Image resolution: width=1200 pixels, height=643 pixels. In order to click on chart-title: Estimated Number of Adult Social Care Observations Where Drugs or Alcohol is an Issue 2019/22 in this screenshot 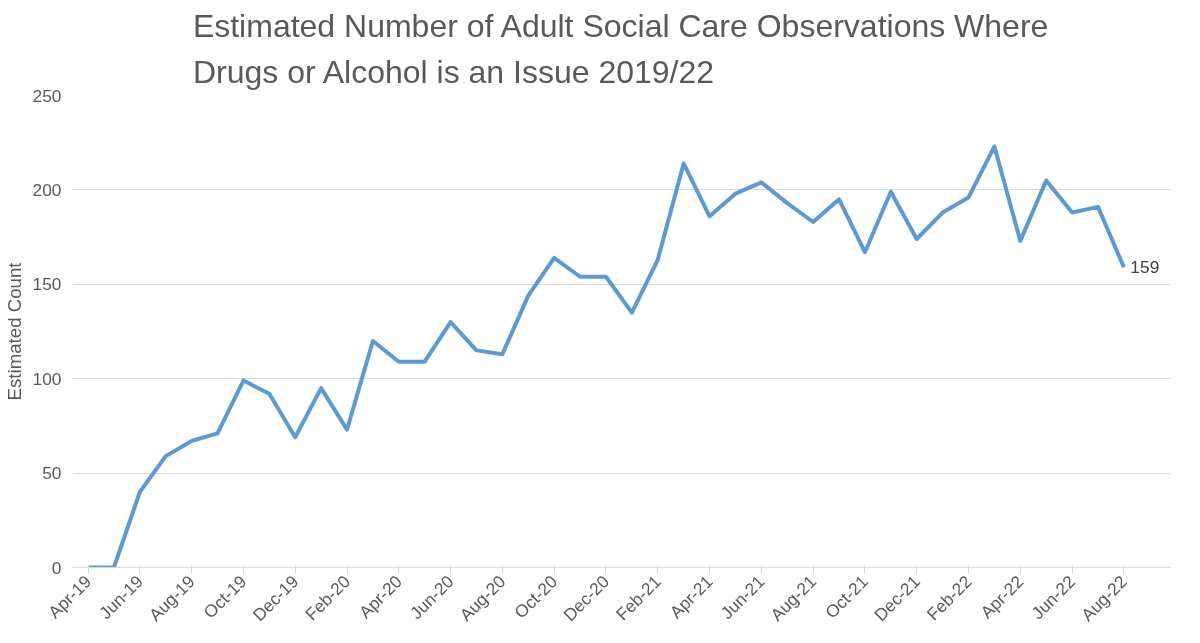, I will do `click(620, 49)`.